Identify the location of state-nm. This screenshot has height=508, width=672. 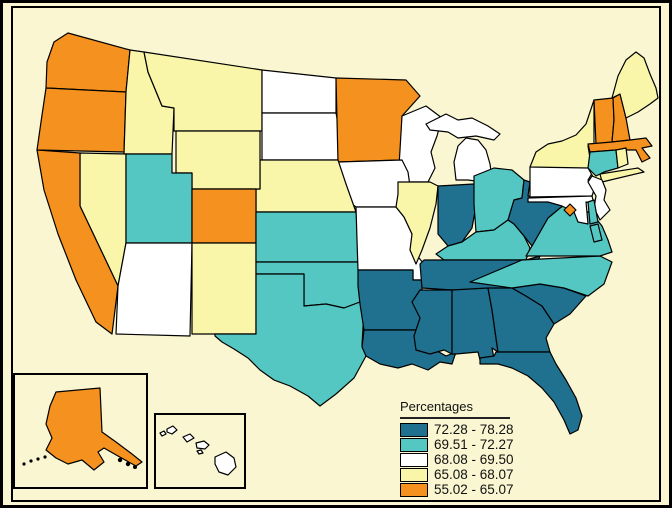
(224, 288).